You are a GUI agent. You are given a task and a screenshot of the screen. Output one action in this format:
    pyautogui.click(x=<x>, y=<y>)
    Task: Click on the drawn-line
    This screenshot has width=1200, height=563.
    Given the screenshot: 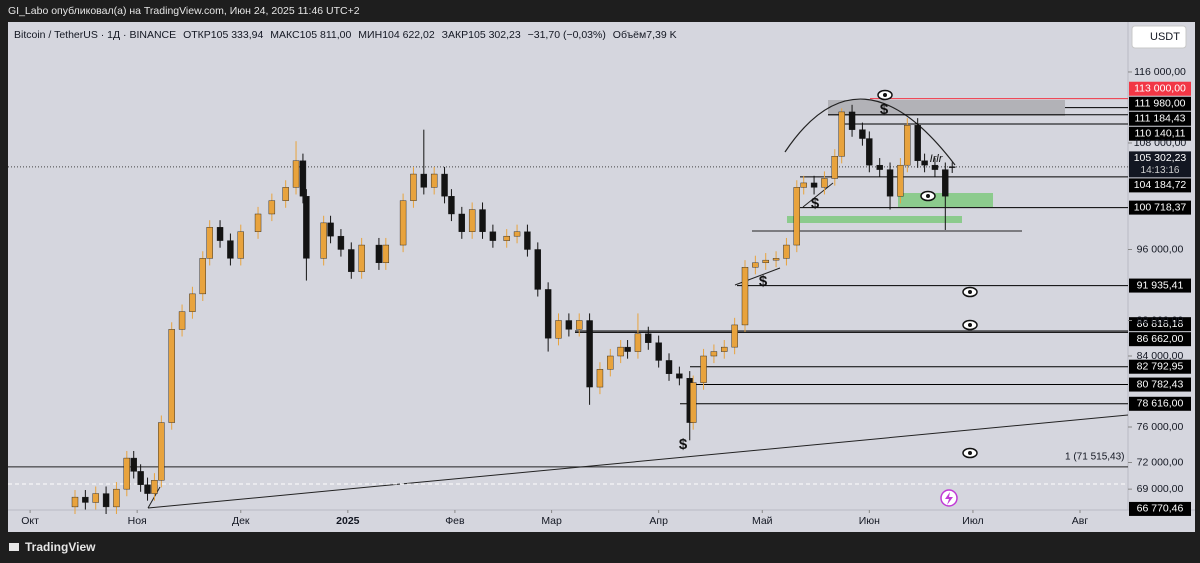 What is the action you would take?
    pyautogui.click(x=818, y=195)
    